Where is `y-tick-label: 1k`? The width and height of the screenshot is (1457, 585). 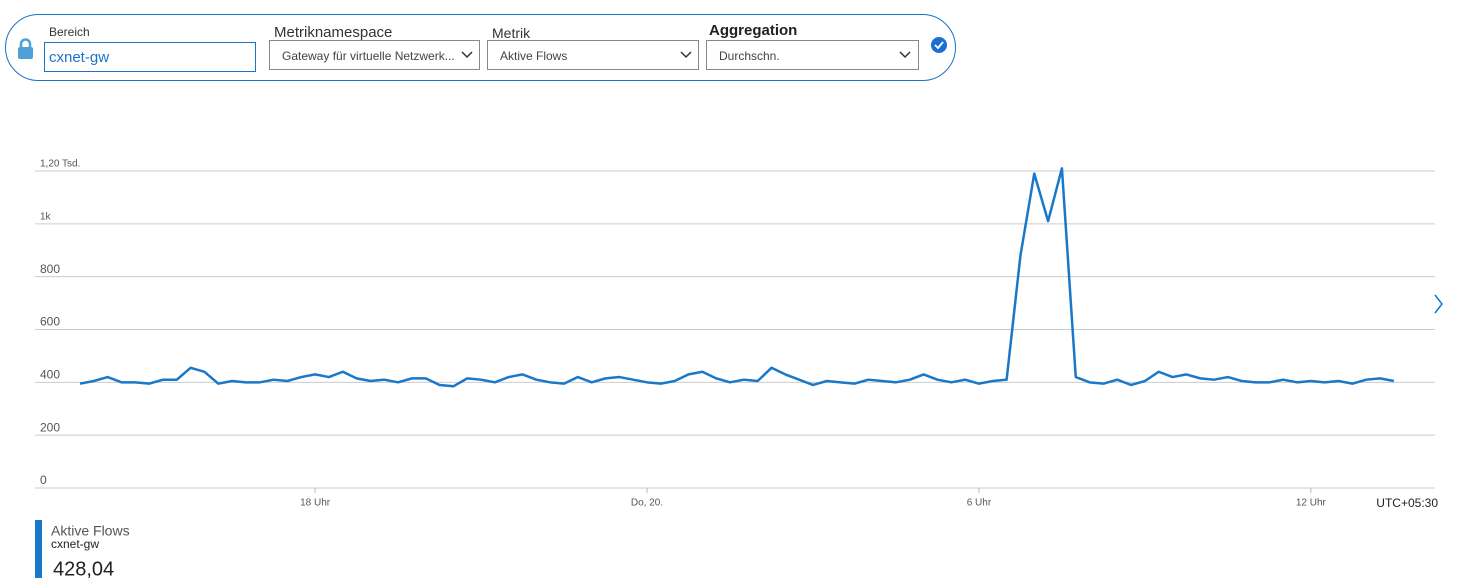 y-tick-label: 1k is located at coordinates (46, 216).